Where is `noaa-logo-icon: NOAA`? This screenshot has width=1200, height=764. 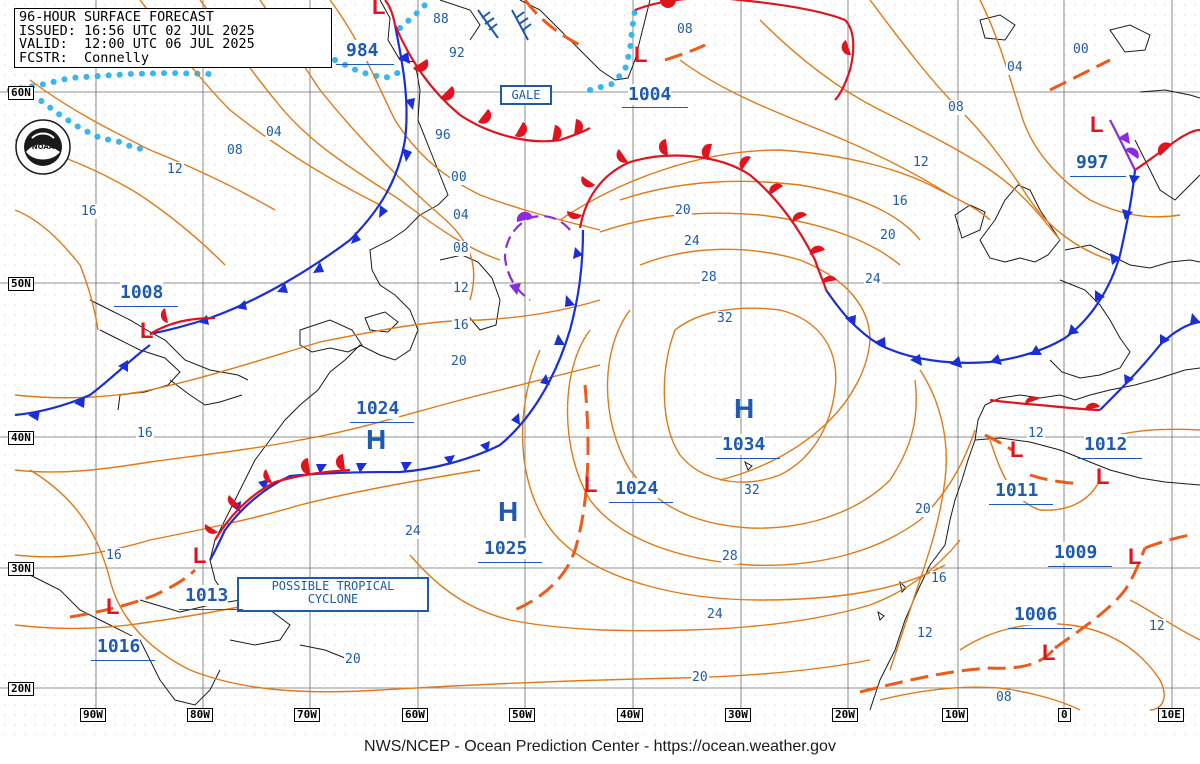
noaa-logo-icon: NOAA is located at coordinates (43, 147).